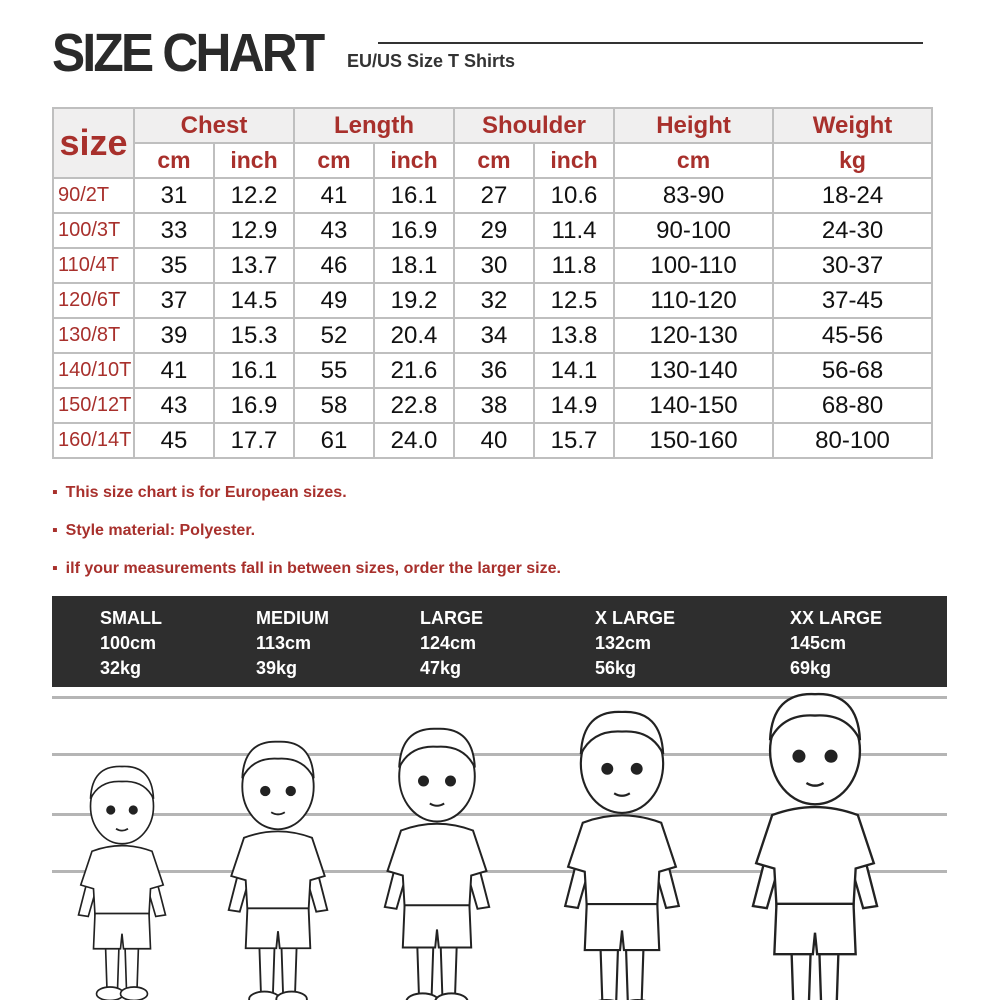 This screenshot has width=1000, height=1000. I want to click on unit-header: kg, so click(853, 160).